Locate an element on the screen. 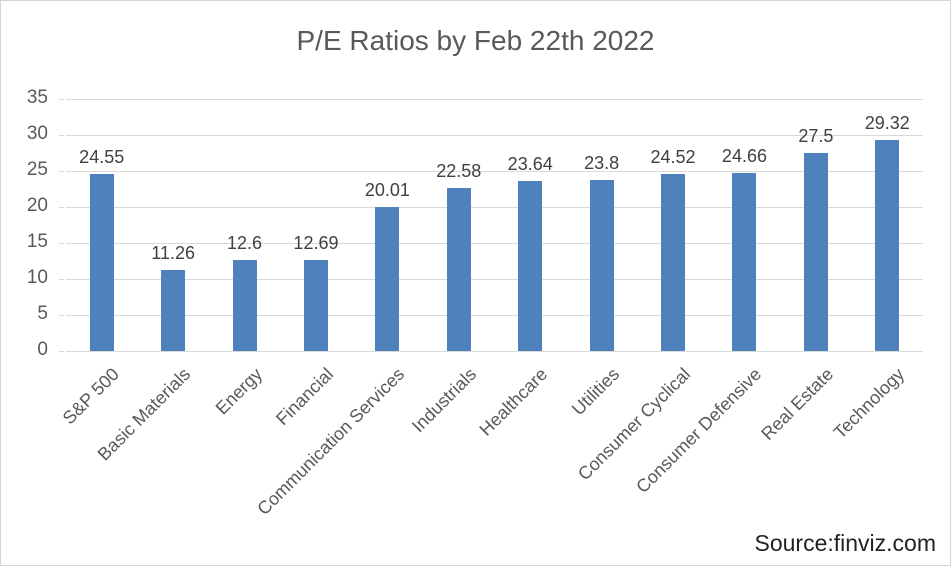  data-label: 20.01 is located at coordinates (387, 189).